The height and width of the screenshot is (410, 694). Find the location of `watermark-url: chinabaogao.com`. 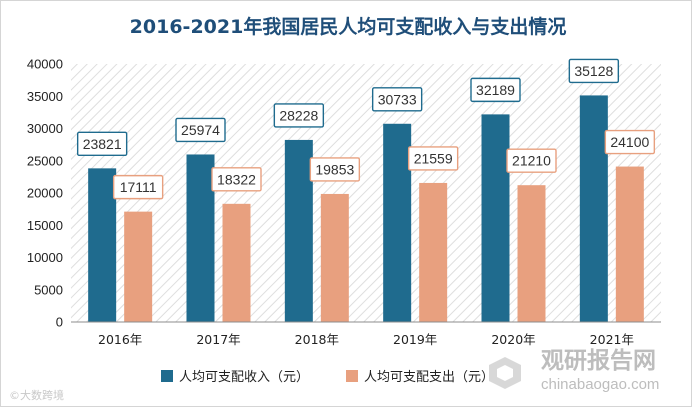

watermark-url: chinabaogao.com is located at coordinates (600, 384).